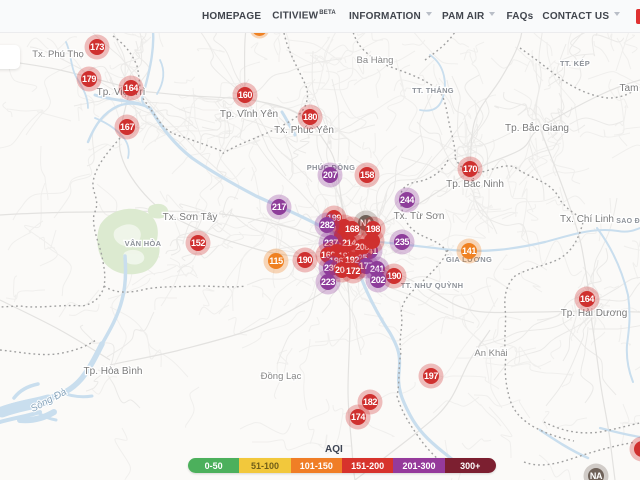  Describe the element at coordinates (469, 259) in the screenshot. I see `svg-text: GIA LƯƠNG` at that location.